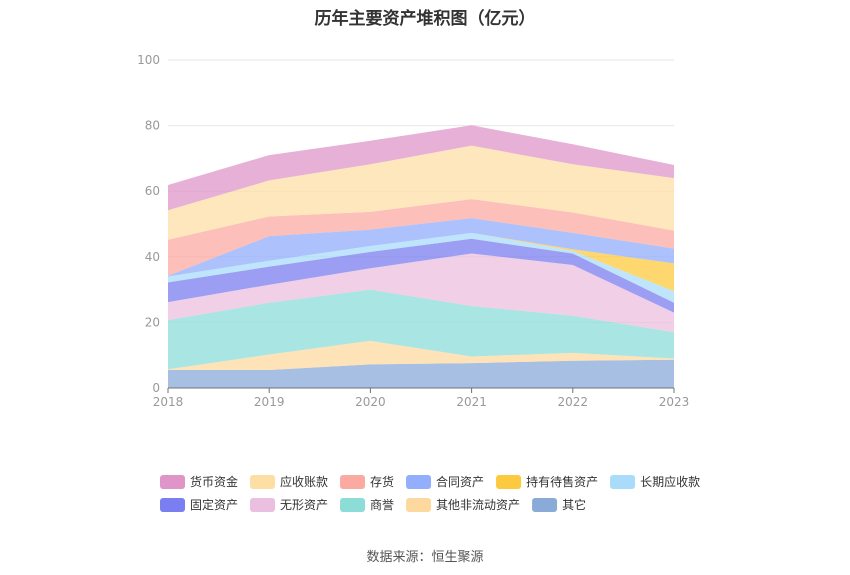 This screenshot has height=575, width=850. I want to click on area-存货, so click(421, 237).